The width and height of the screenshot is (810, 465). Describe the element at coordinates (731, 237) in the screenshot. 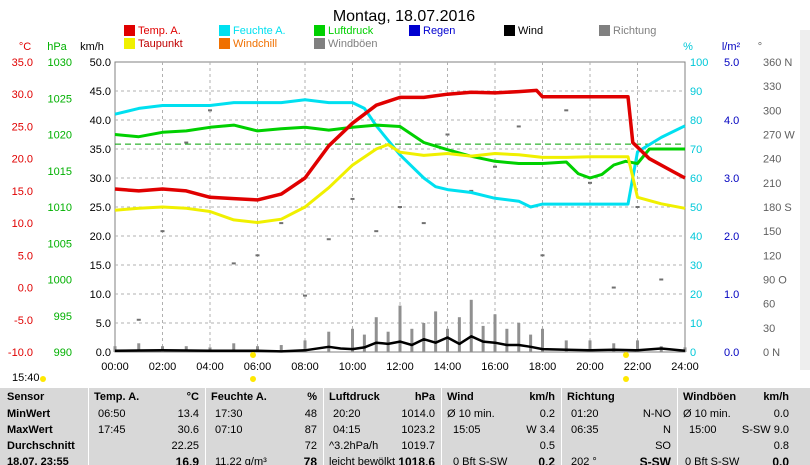

I see `axis-tick-label: 2.0` at that location.